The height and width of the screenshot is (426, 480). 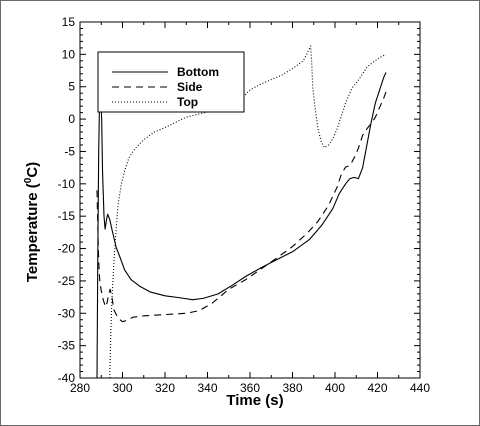 What do you see at coordinates (67, 313) in the screenshot?
I see `y-tick-label: -30` at bounding box center [67, 313].